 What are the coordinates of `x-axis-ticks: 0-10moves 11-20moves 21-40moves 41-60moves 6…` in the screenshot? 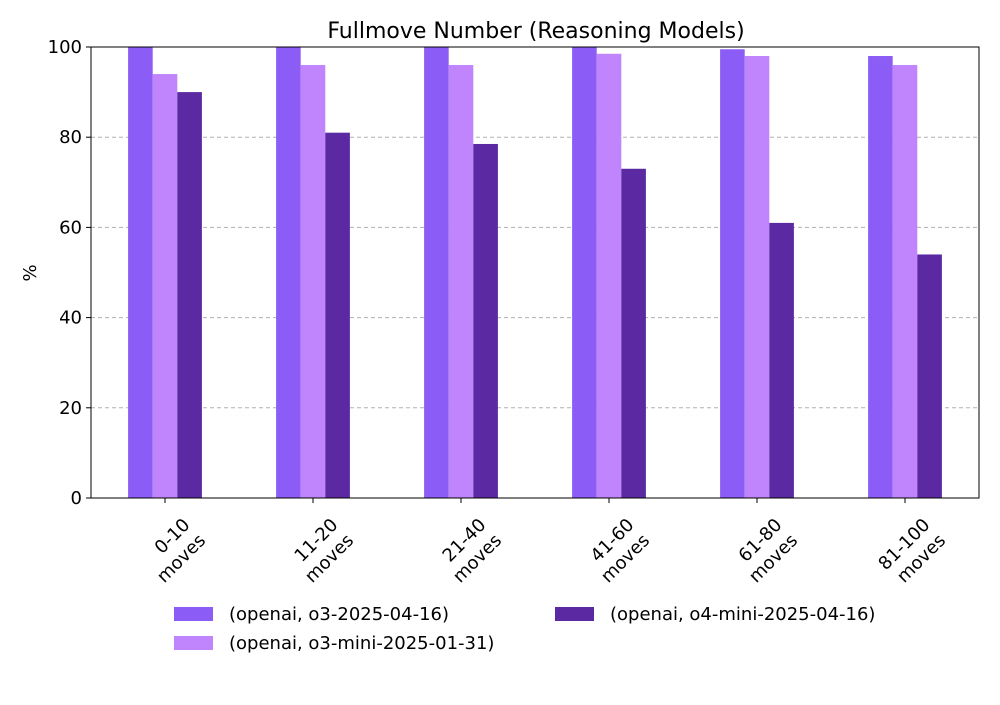 It's located at (543, 544).